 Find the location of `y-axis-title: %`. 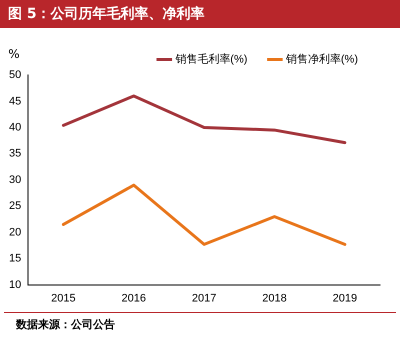

y-axis-title: % is located at coordinates (14, 54).